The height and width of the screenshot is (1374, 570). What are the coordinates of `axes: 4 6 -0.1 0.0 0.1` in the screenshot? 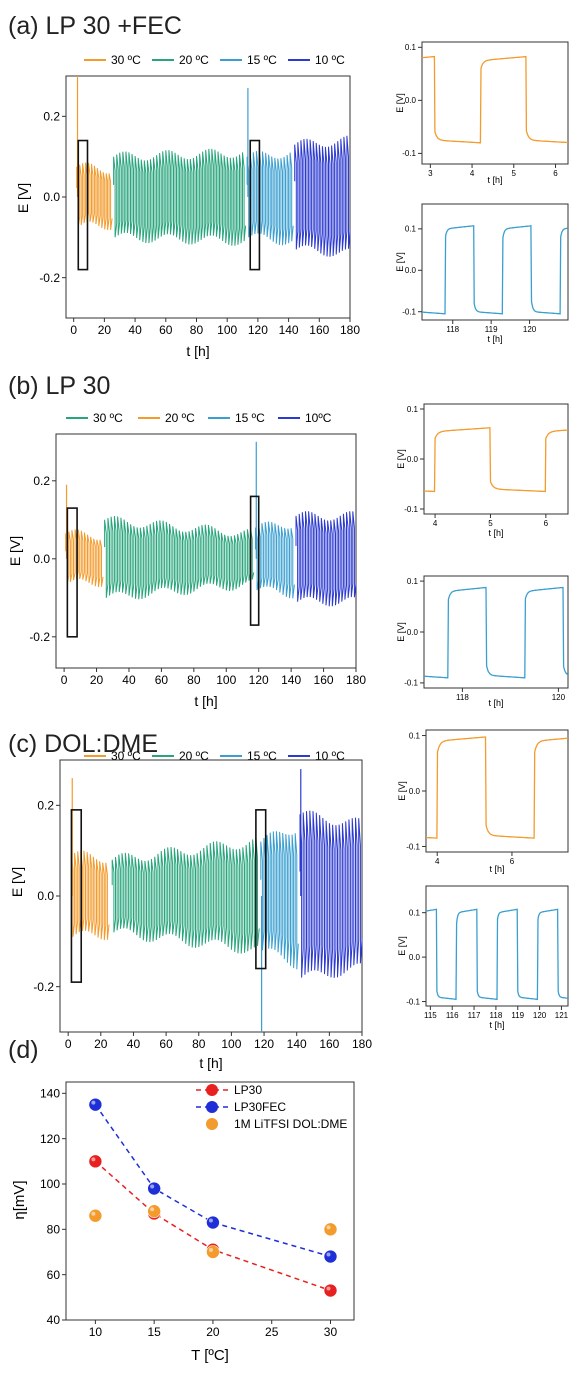 It's located at (487, 797).